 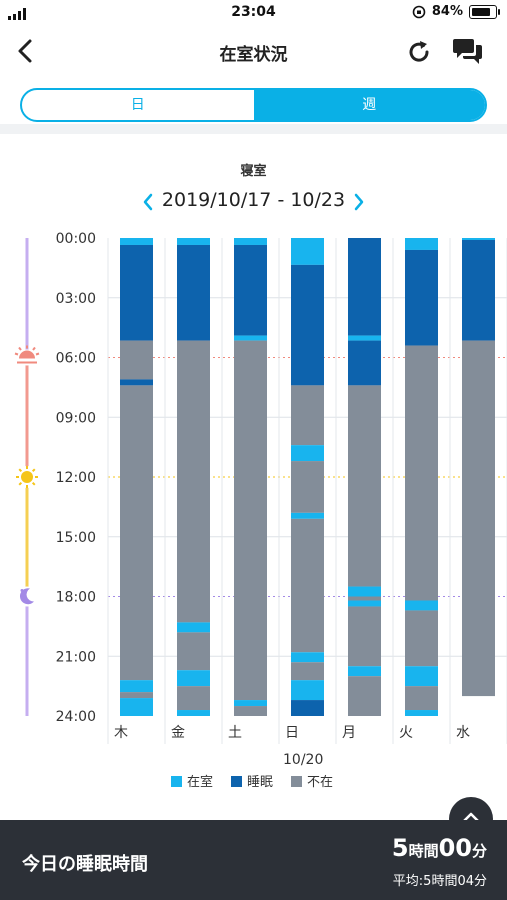 I want to click on y-tick-label: 12:00, so click(x=76, y=478).